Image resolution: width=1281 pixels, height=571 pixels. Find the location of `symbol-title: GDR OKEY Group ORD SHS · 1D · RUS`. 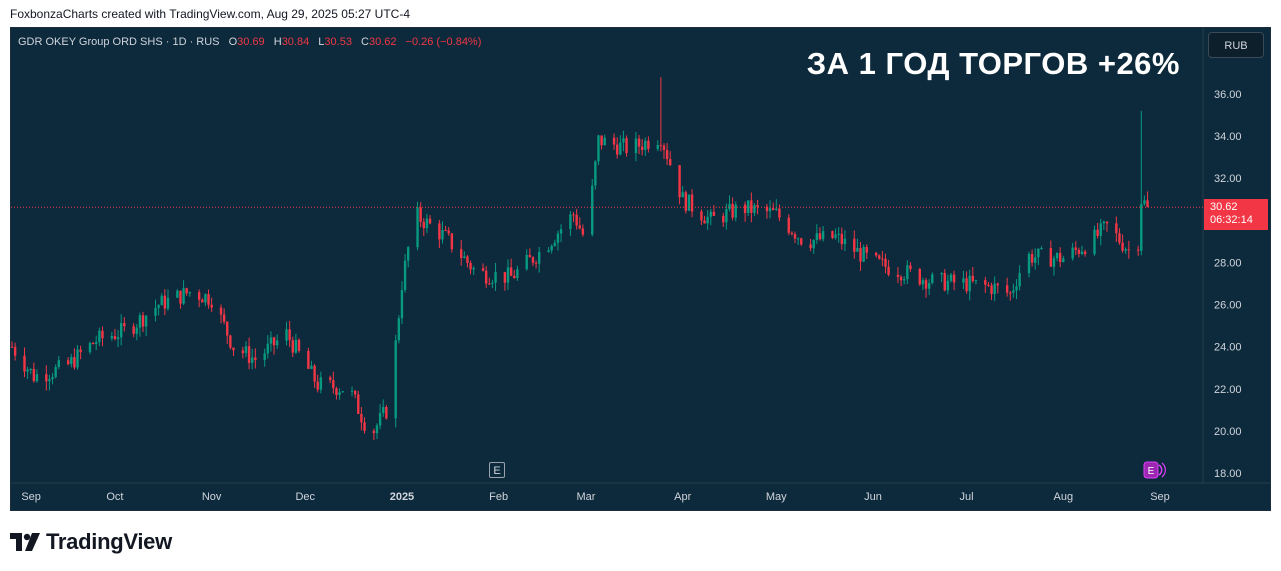

symbol-title: GDR OKEY Group ORD SHS · 1D · RUS is located at coordinates (119, 42).